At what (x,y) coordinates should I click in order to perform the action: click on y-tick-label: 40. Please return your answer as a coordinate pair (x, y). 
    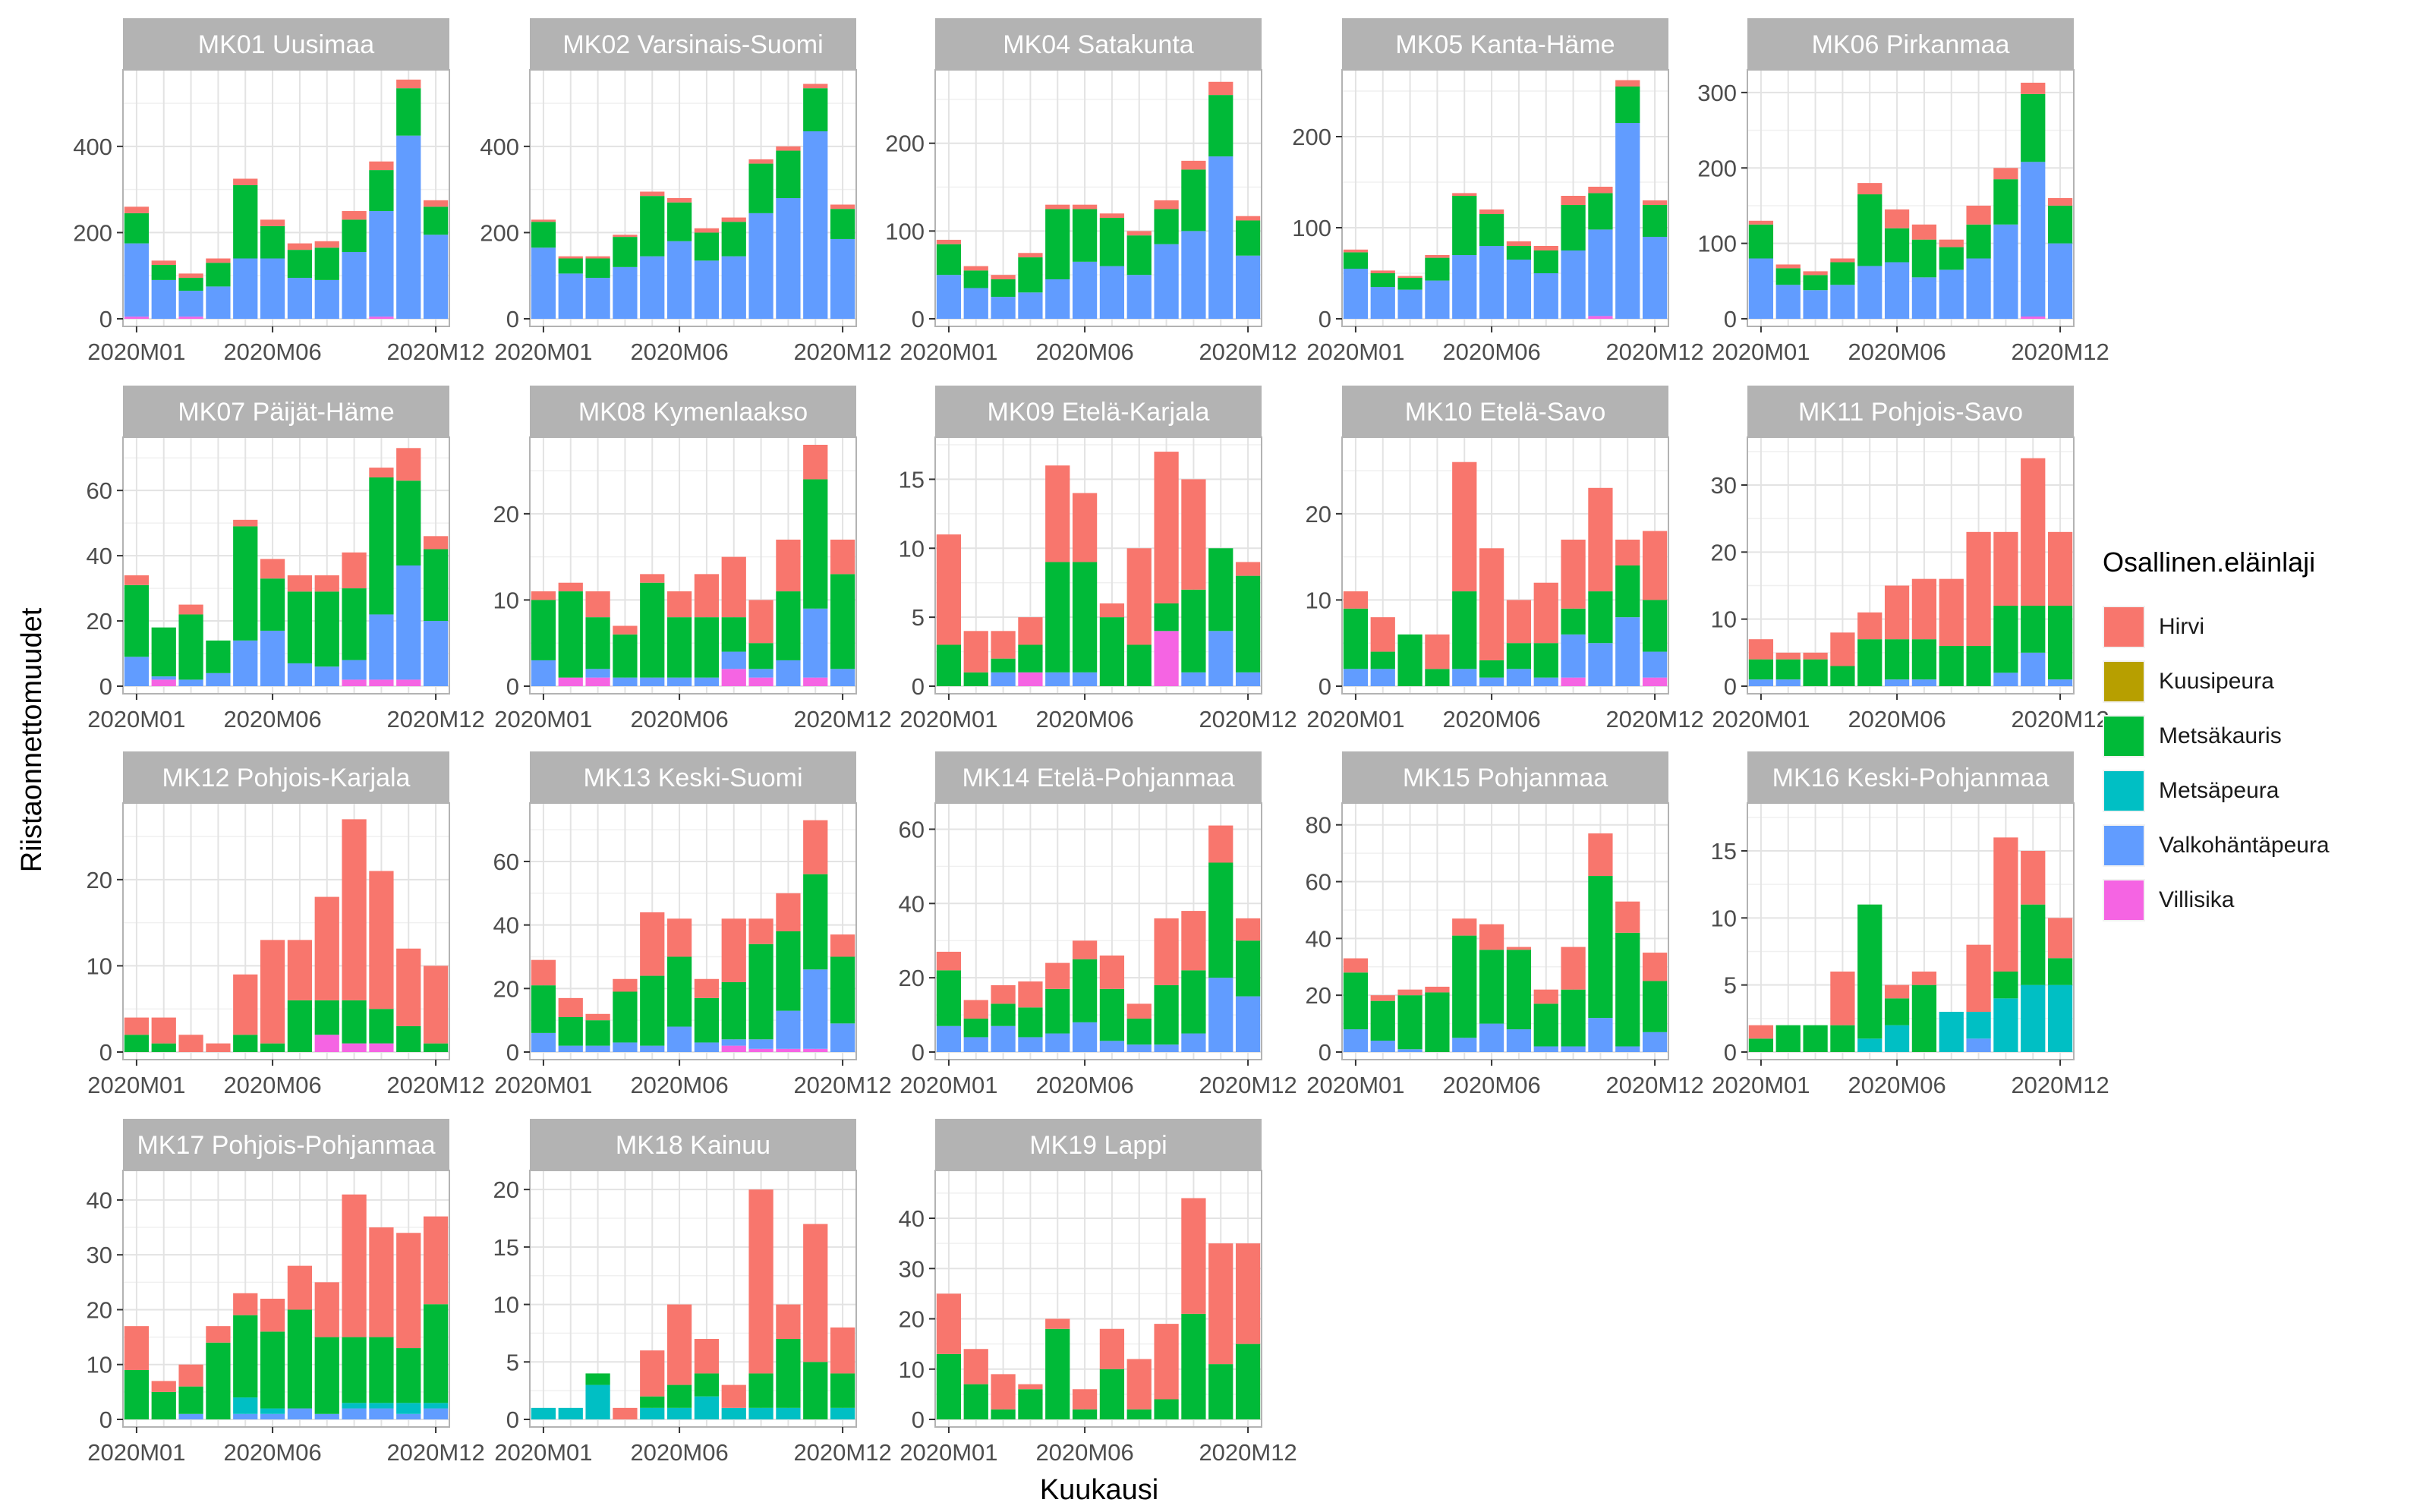
    Looking at the image, I should click on (506, 925).